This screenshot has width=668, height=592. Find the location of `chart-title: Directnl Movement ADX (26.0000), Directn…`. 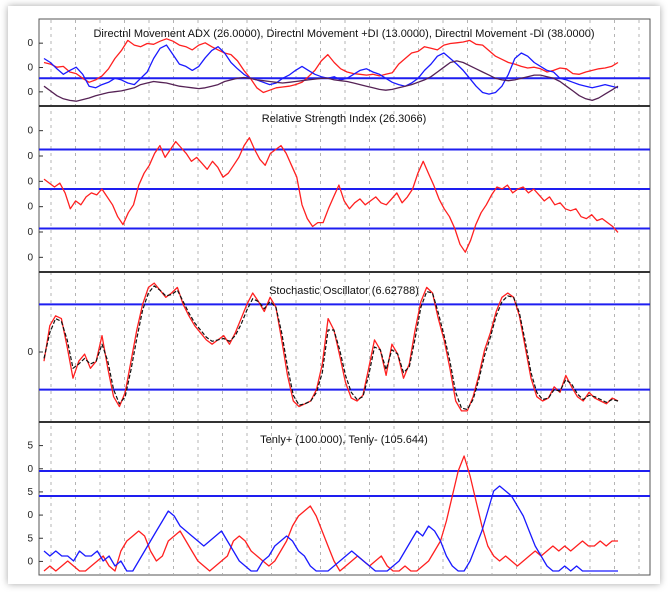

chart-title: Directnl Movement ADX (26.0000), Directn… is located at coordinates (343, 34).